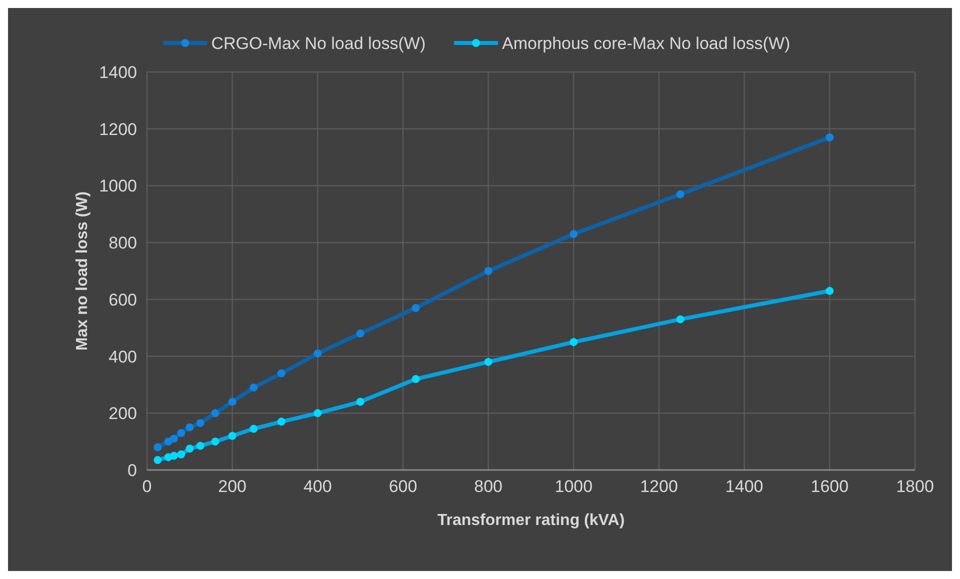 This screenshot has width=960, height=579. What do you see at coordinates (122, 300) in the screenshot?
I see `y-tick-label: 600` at bounding box center [122, 300].